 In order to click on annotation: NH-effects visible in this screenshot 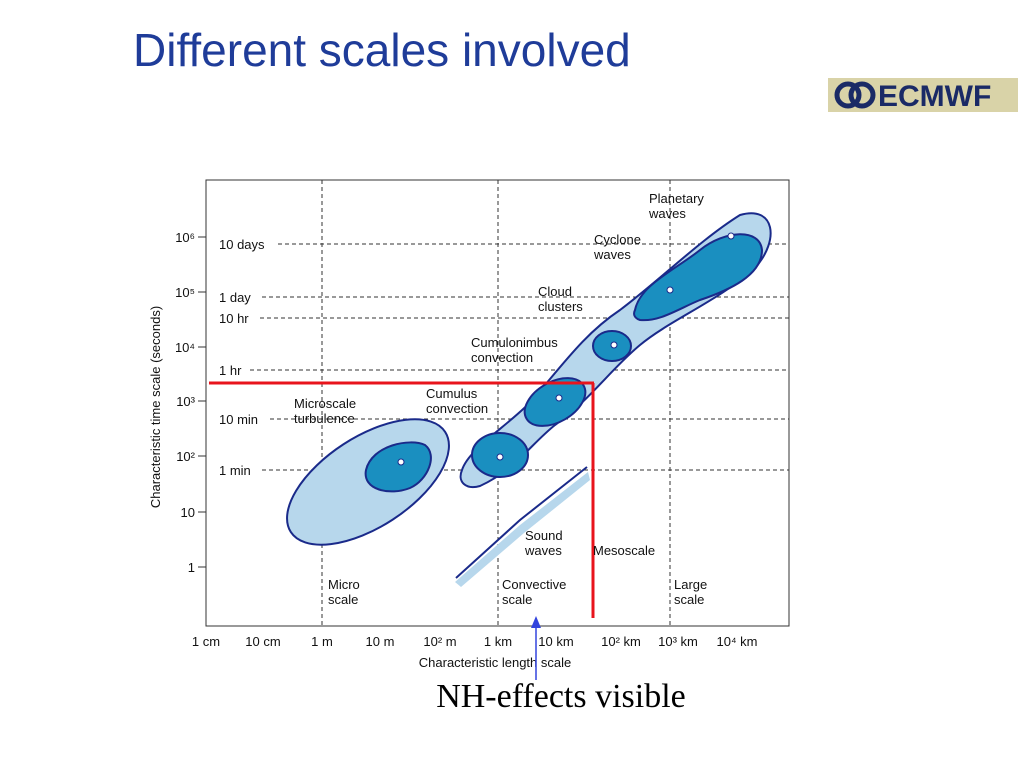, I will do `click(561, 696)`.